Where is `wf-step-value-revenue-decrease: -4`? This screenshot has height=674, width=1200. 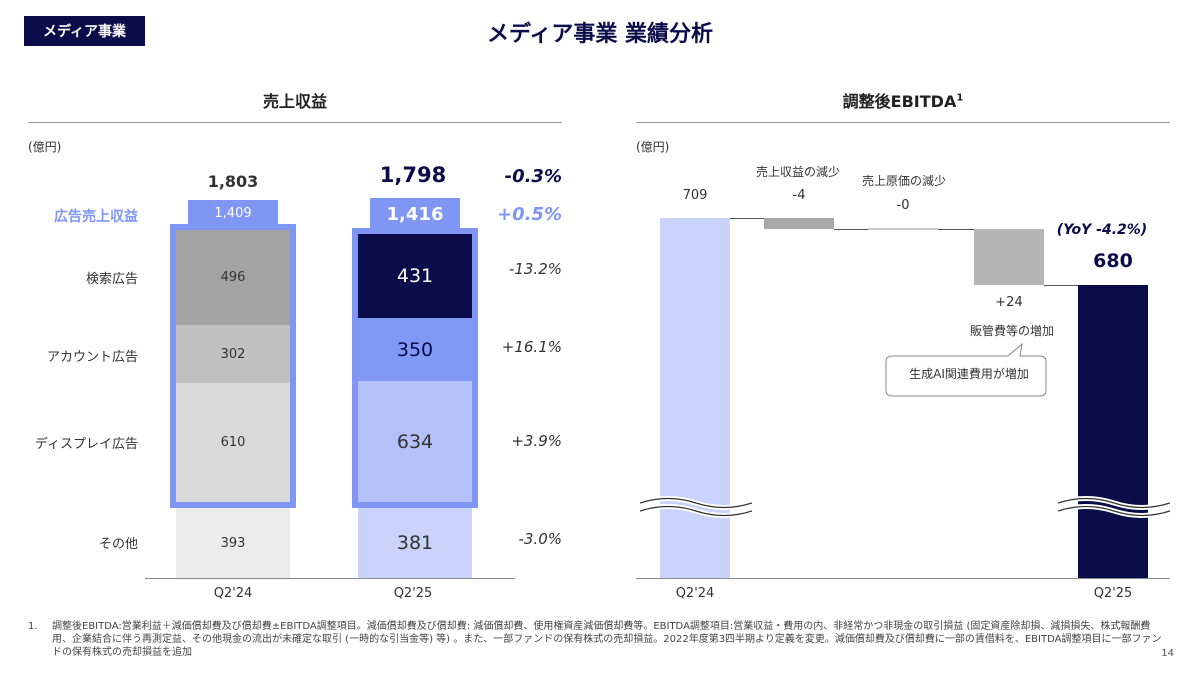
wf-step-value-revenue-decrease: -4 is located at coordinates (799, 195).